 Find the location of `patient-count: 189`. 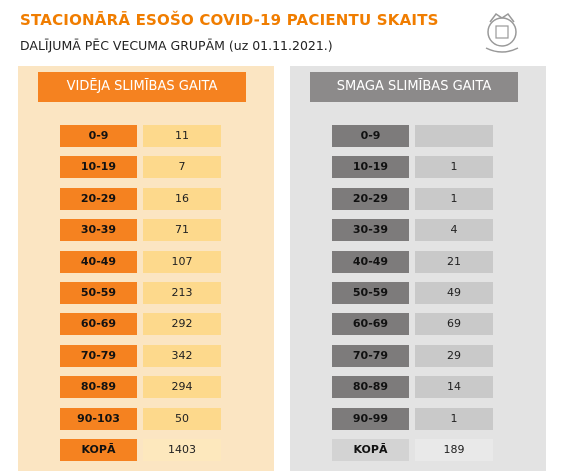

patient-count: 189 is located at coordinates (454, 450).